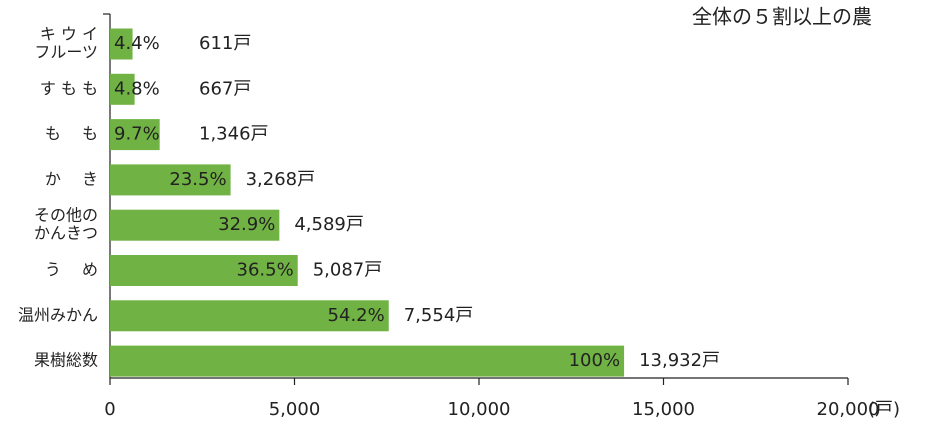  What do you see at coordinates (782, 17) in the screenshot?
I see `chart-title: 全体の５割以上の農` at bounding box center [782, 17].